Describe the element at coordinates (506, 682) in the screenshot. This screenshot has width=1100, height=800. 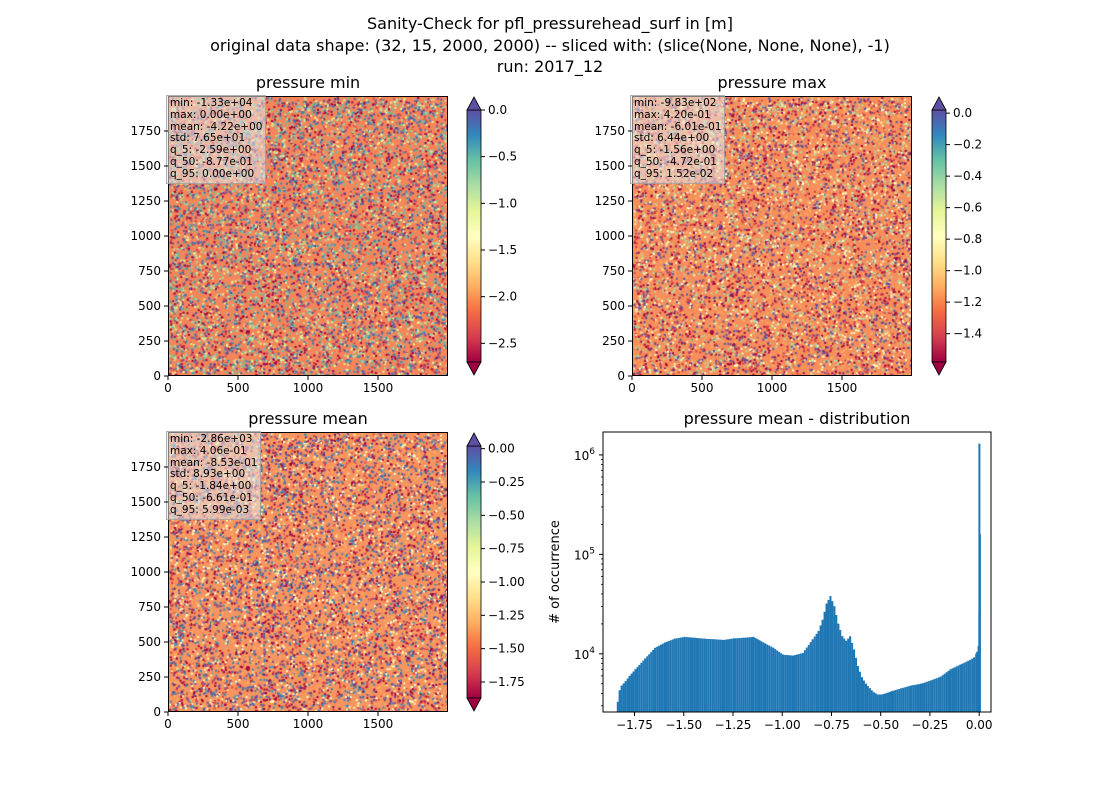
I see `colorbar-tick-label: −1.75` at that location.